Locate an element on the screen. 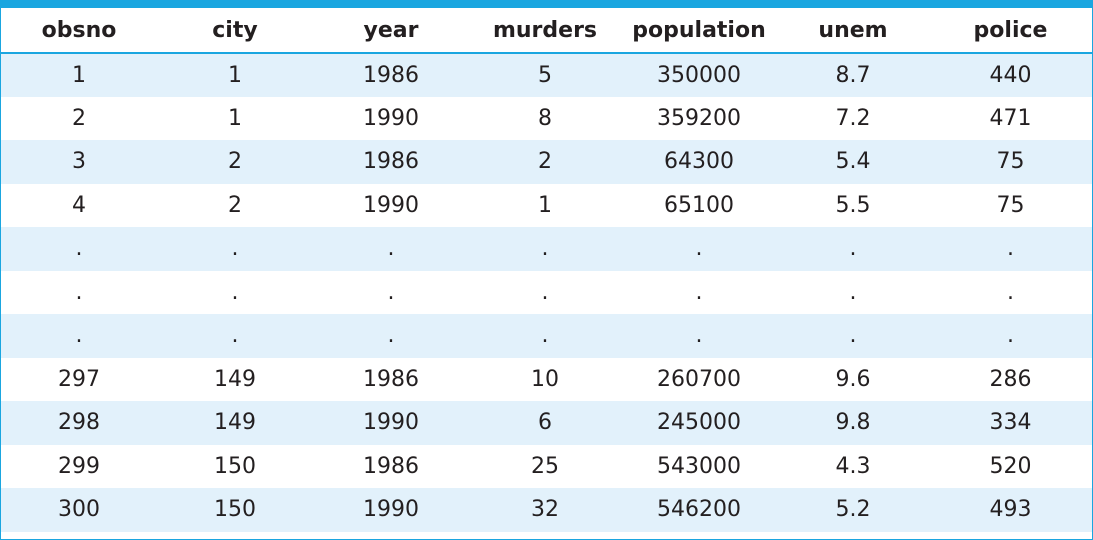 This screenshot has width=1093, height=540. cell-police: 520 is located at coordinates (1010, 466).